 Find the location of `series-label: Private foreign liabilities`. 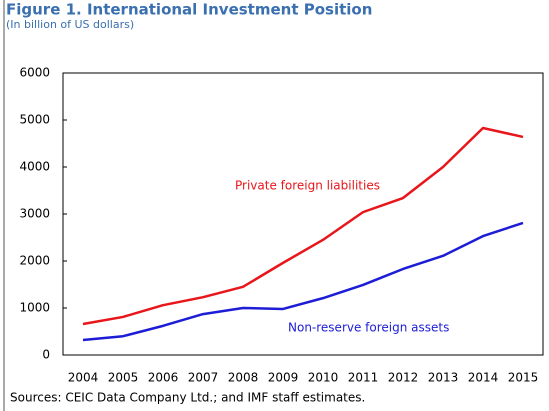

series-label: Private foreign liabilities is located at coordinates (307, 186).